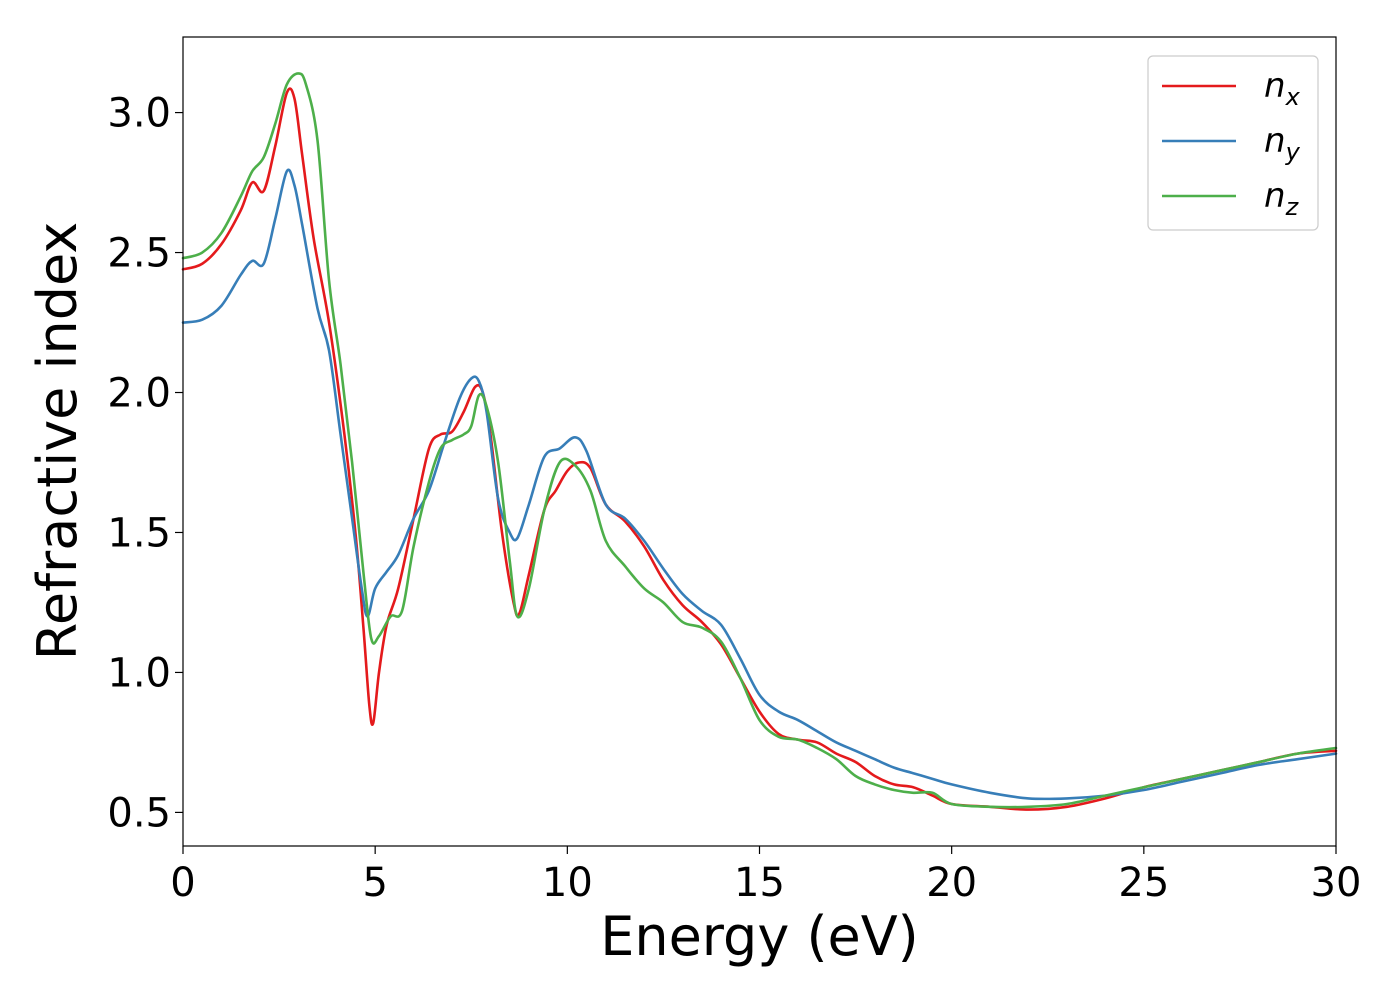 The image size is (1400, 1000). I want to click on legend-box, so click(1233, 143).